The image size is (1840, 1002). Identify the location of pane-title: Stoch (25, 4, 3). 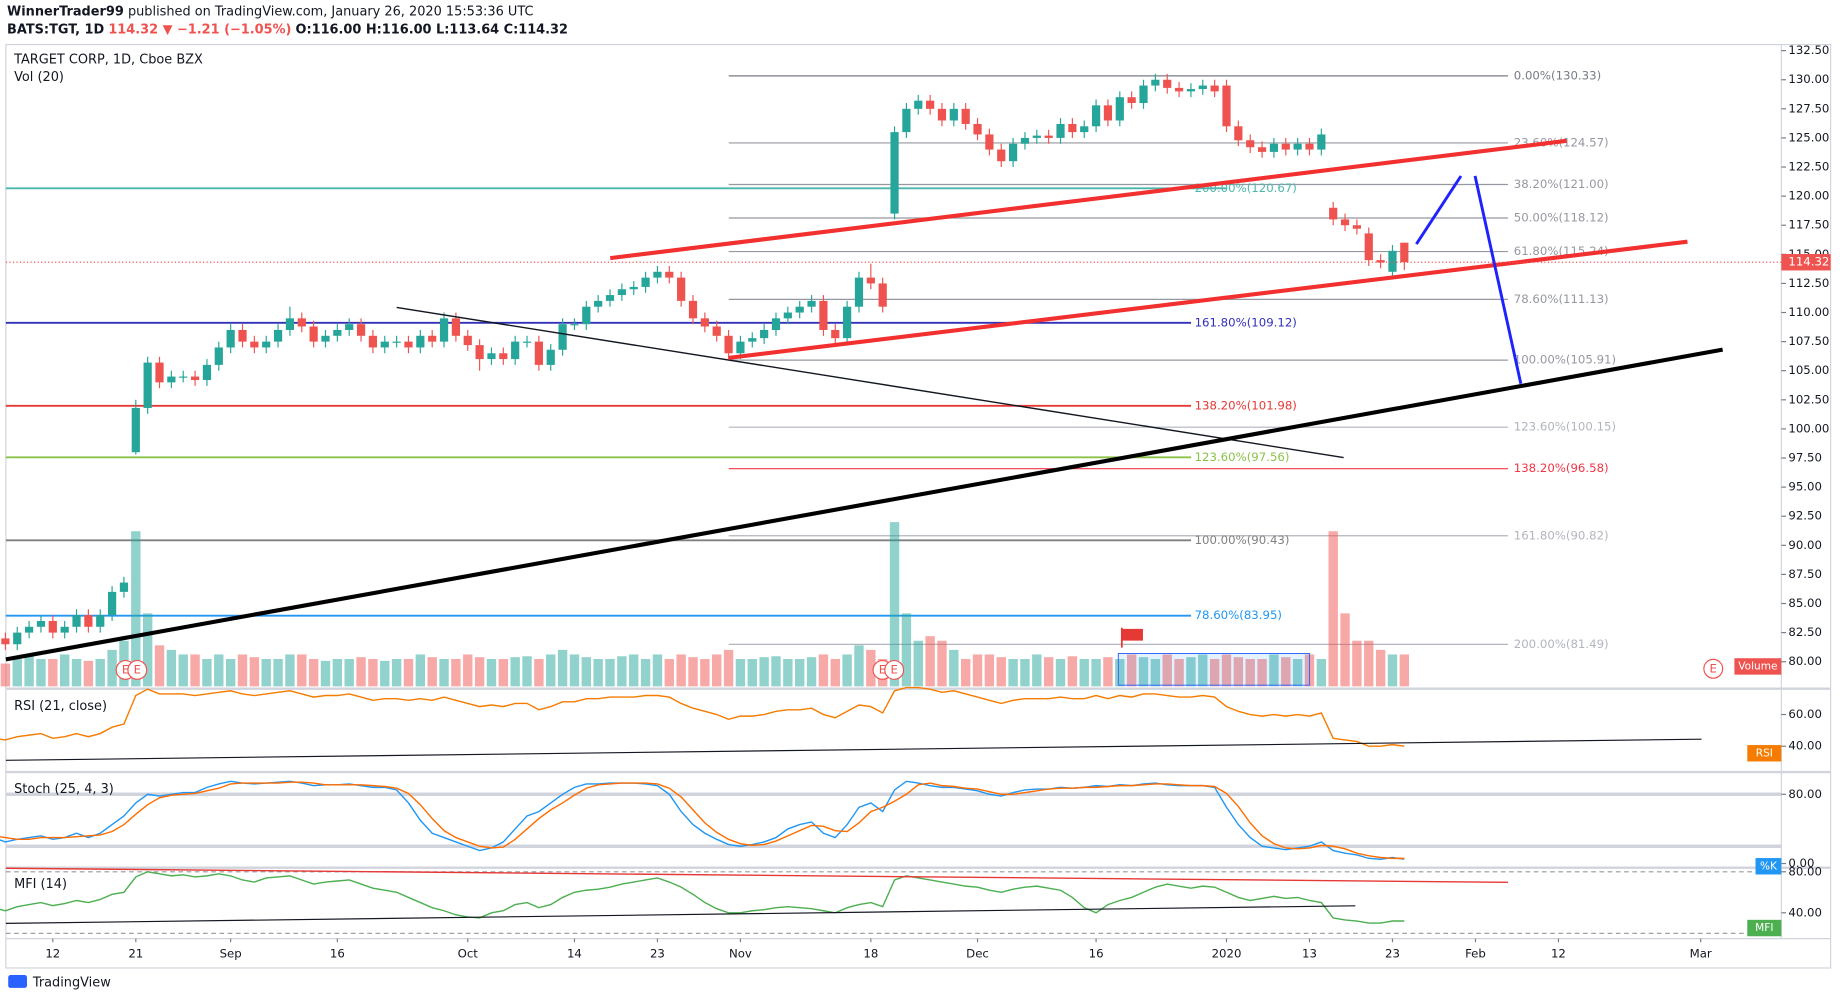
(64, 789).